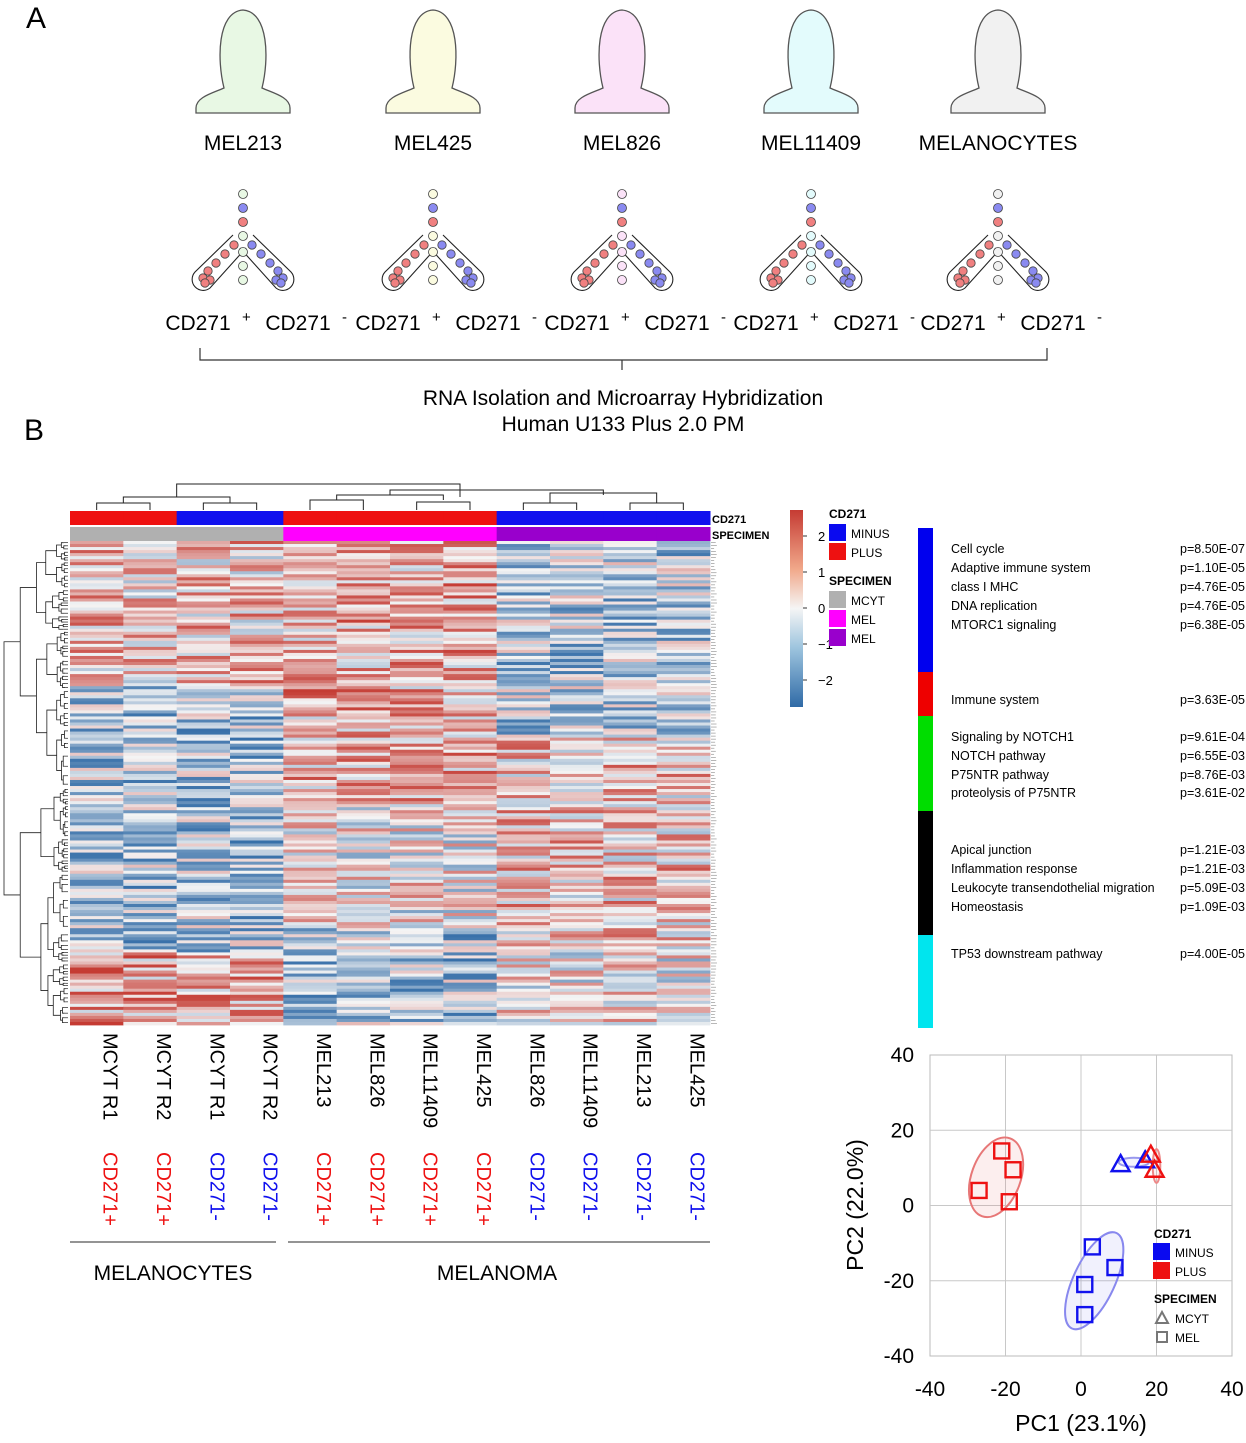 The width and height of the screenshot is (1246, 1443). What do you see at coordinates (622, 61) in the screenshot?
I see `person-icon` at bounding box center [622, 61].